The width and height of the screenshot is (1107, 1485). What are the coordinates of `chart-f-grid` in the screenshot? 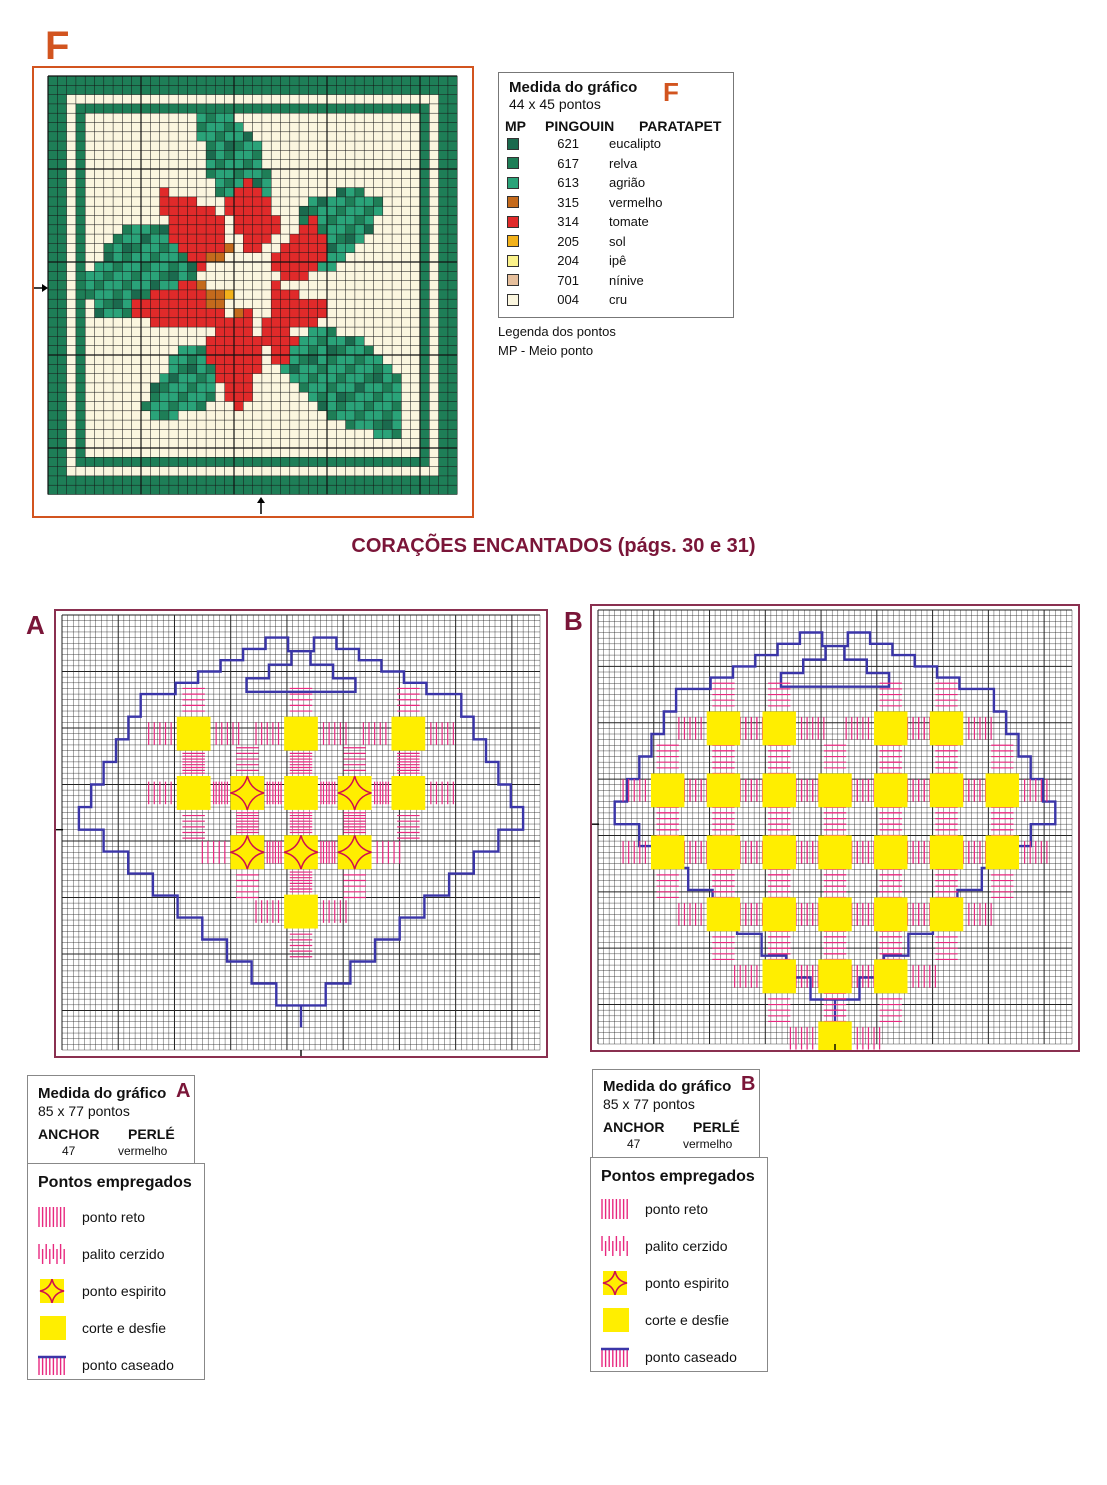 It's located at (252, 285).